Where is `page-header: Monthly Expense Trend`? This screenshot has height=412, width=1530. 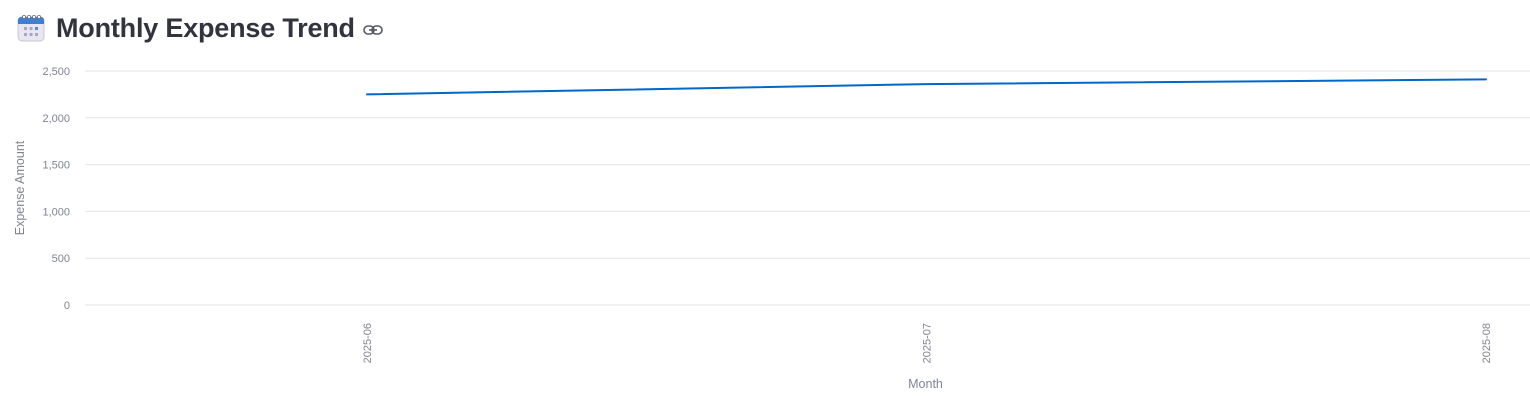 page-header: Monthly Expense Trend is located at coordinates (199, 28).